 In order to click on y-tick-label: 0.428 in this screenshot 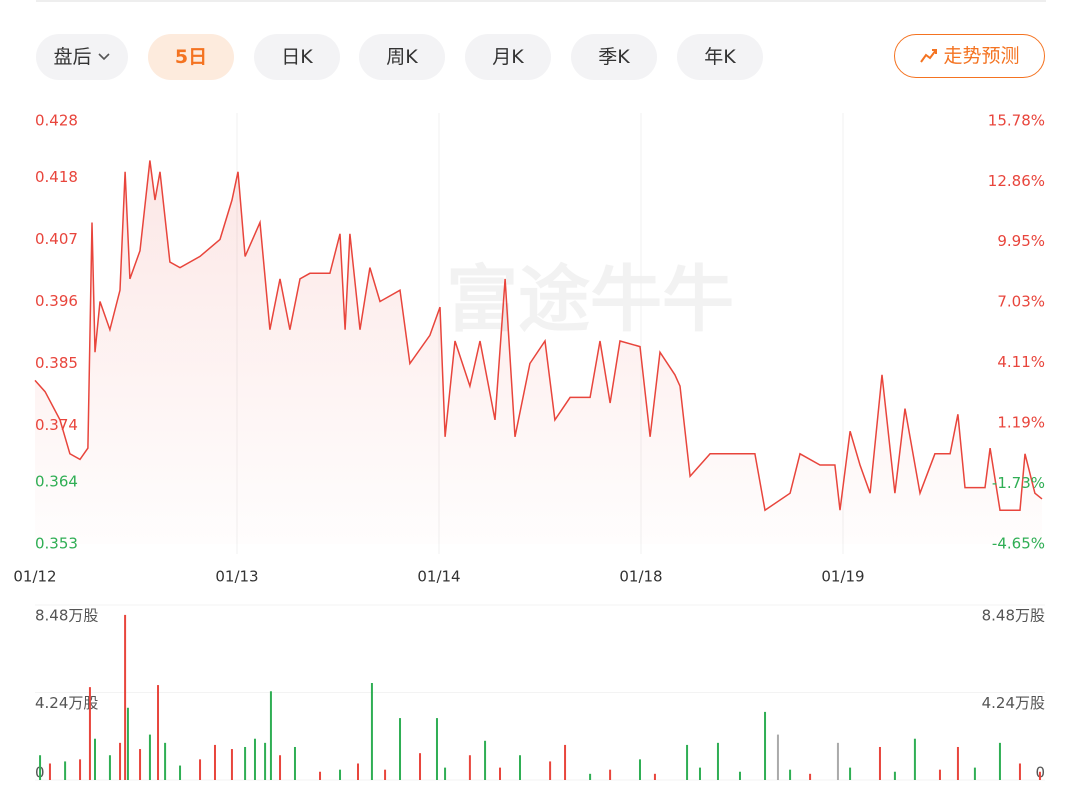, I will do `click(56, 121)`.